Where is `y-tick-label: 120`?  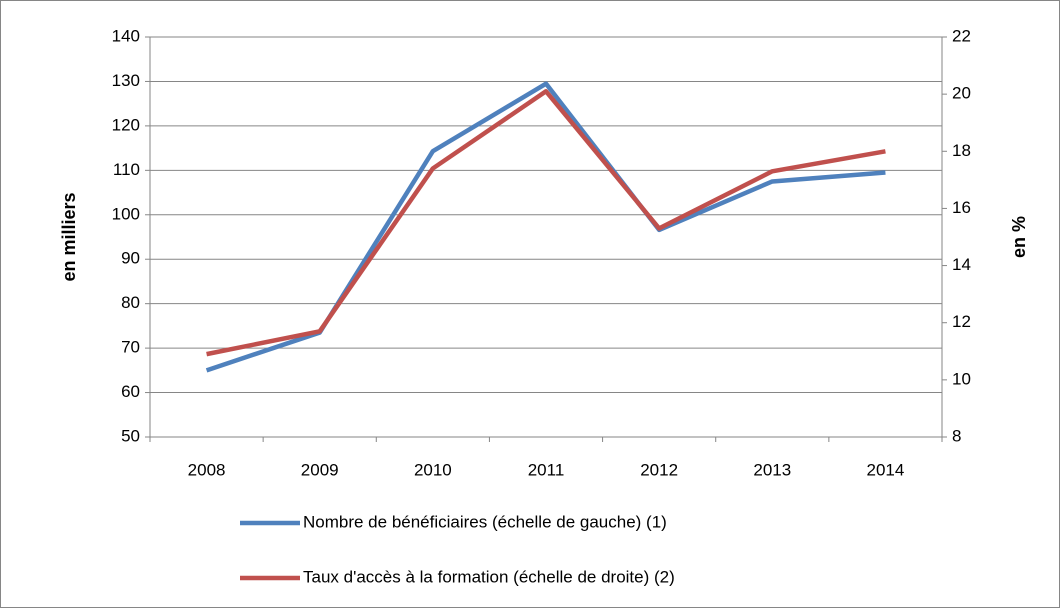 y-tick-label: 120 is located at coordinates (126, 124).